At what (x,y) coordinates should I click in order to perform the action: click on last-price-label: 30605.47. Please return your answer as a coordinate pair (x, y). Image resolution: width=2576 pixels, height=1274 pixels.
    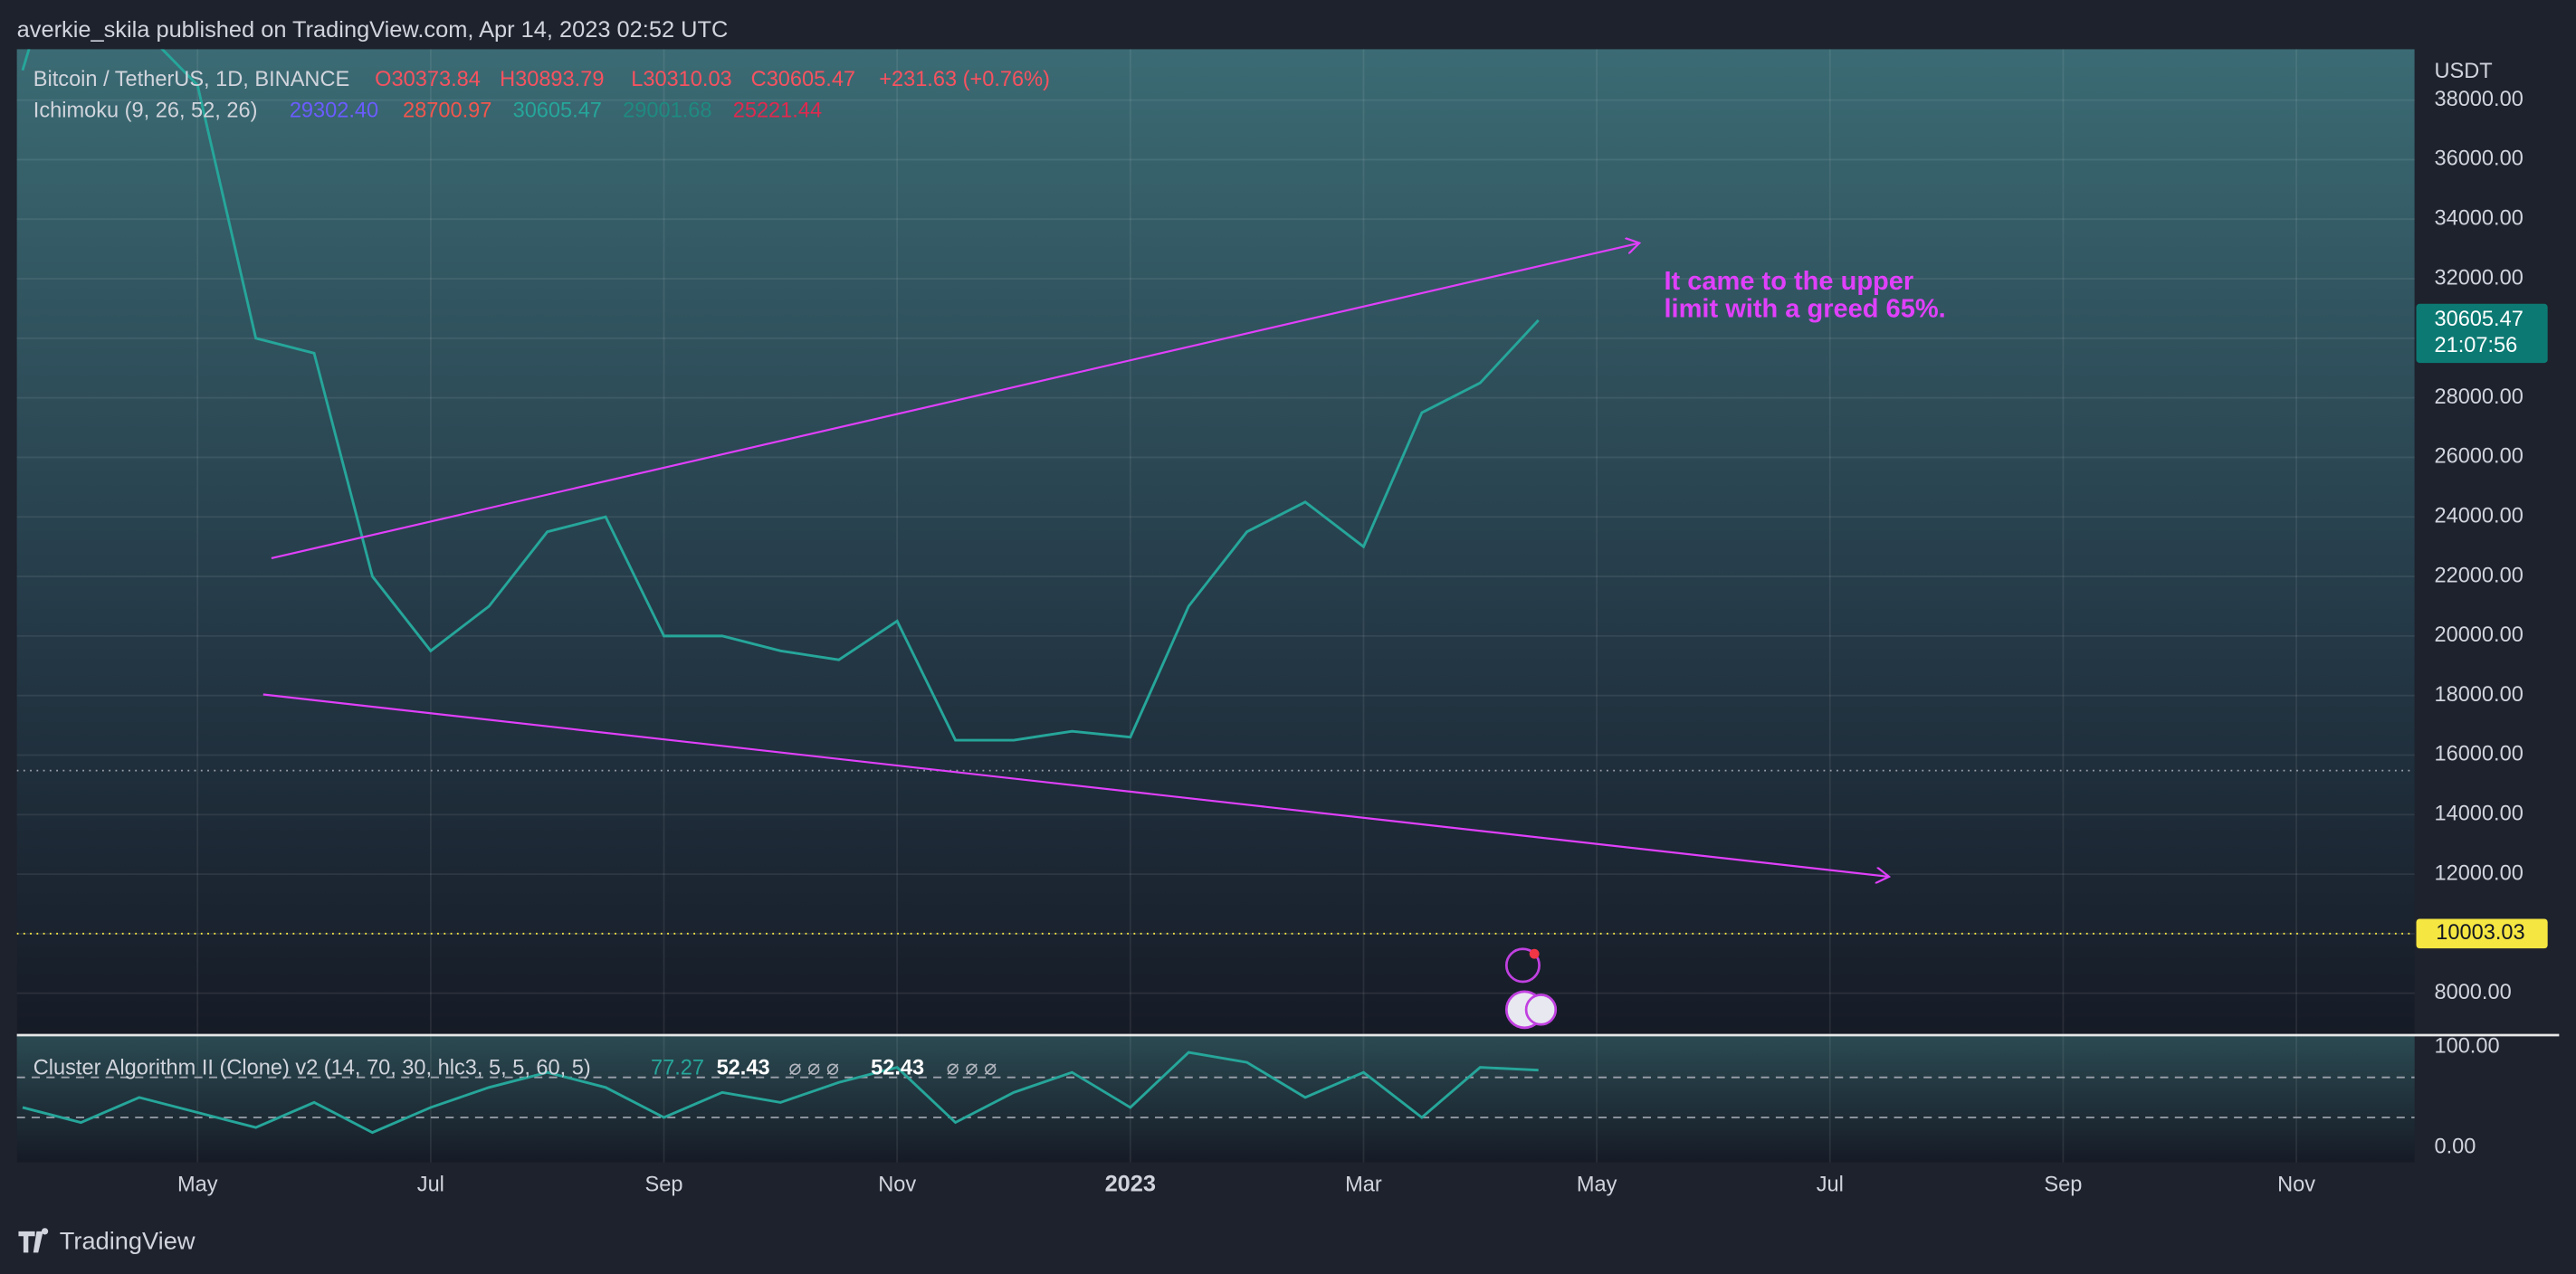
    Looking at the image, I should click on (2478, 318).